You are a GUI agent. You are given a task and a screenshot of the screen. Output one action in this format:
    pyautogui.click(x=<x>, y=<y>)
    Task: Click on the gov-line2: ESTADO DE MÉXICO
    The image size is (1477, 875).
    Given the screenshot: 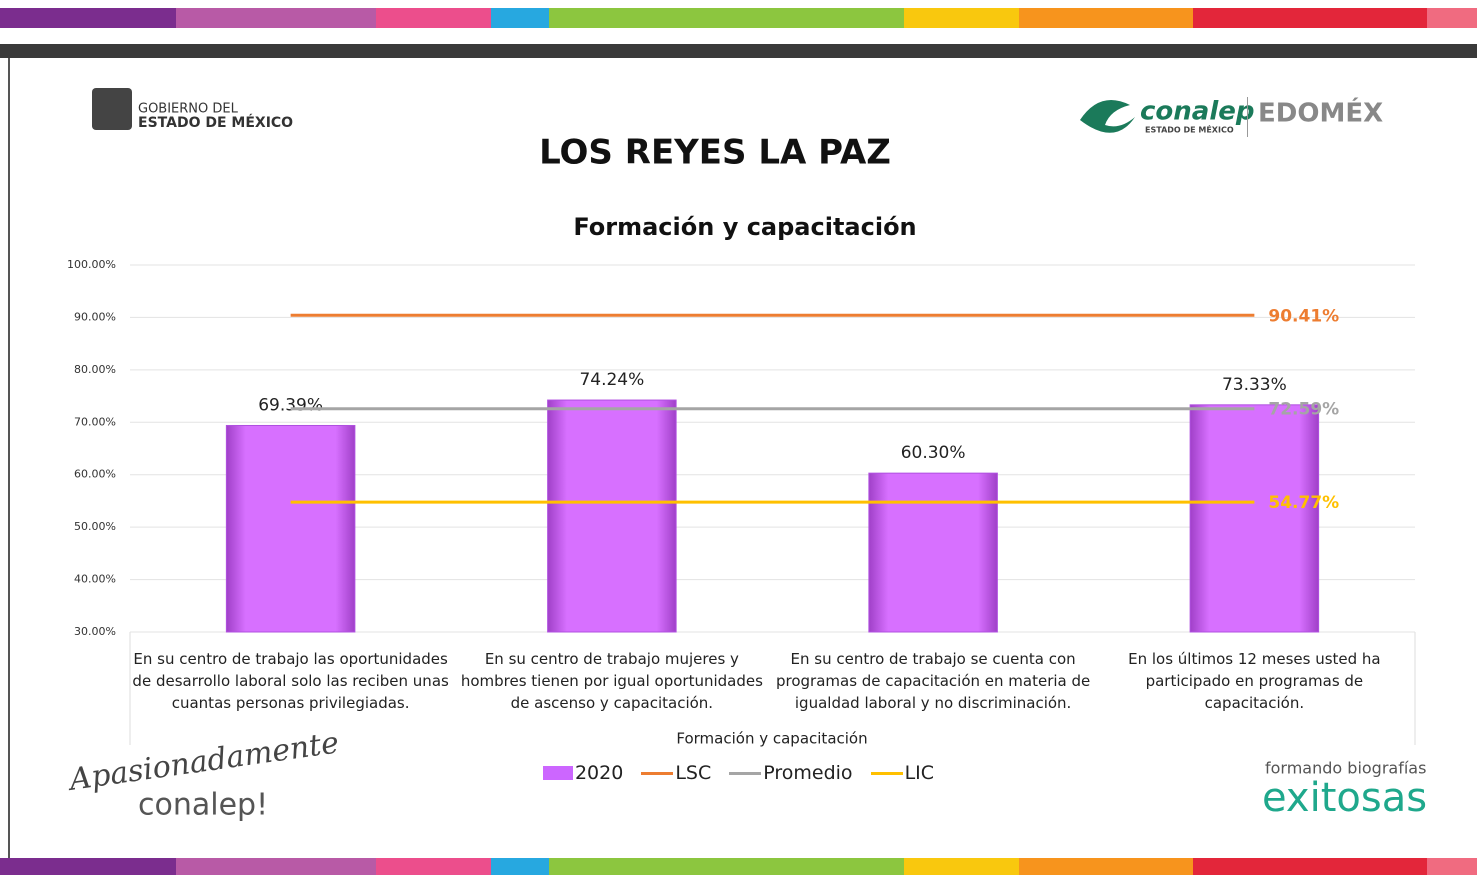 What is the action you would take?
    pyautogui.click(x=215, y=122)
    